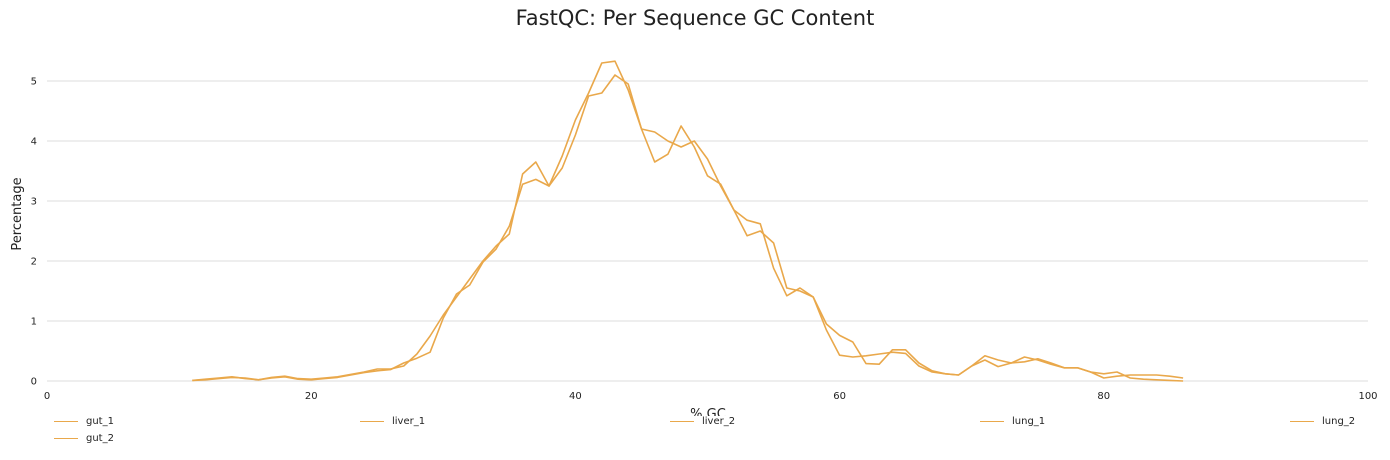 This screenshot has height=460, width=1390. What do you see at coordinates (84, 438) in the screenshot?
I see `legend-item-gut-2: gut_2` at bounding box center [84, 438].